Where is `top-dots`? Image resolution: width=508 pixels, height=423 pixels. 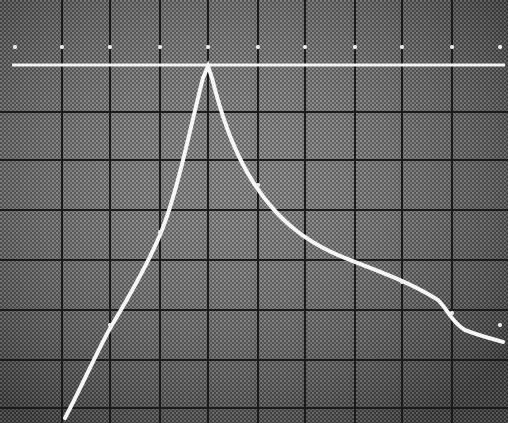 top-dots is located at coordinates (257, 47).